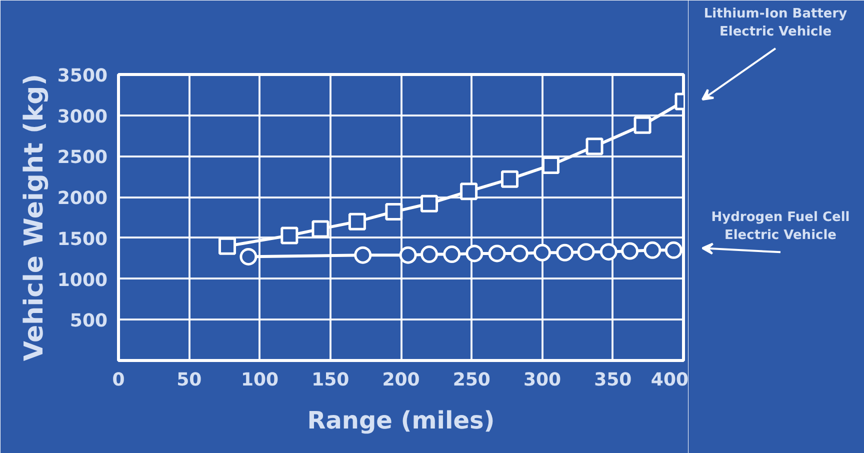 The width and height of the screenshot is (864, 453). Describe the element at coordinates (118, 380) in the screenshot. I see `x-tick-label: 0` at that location.